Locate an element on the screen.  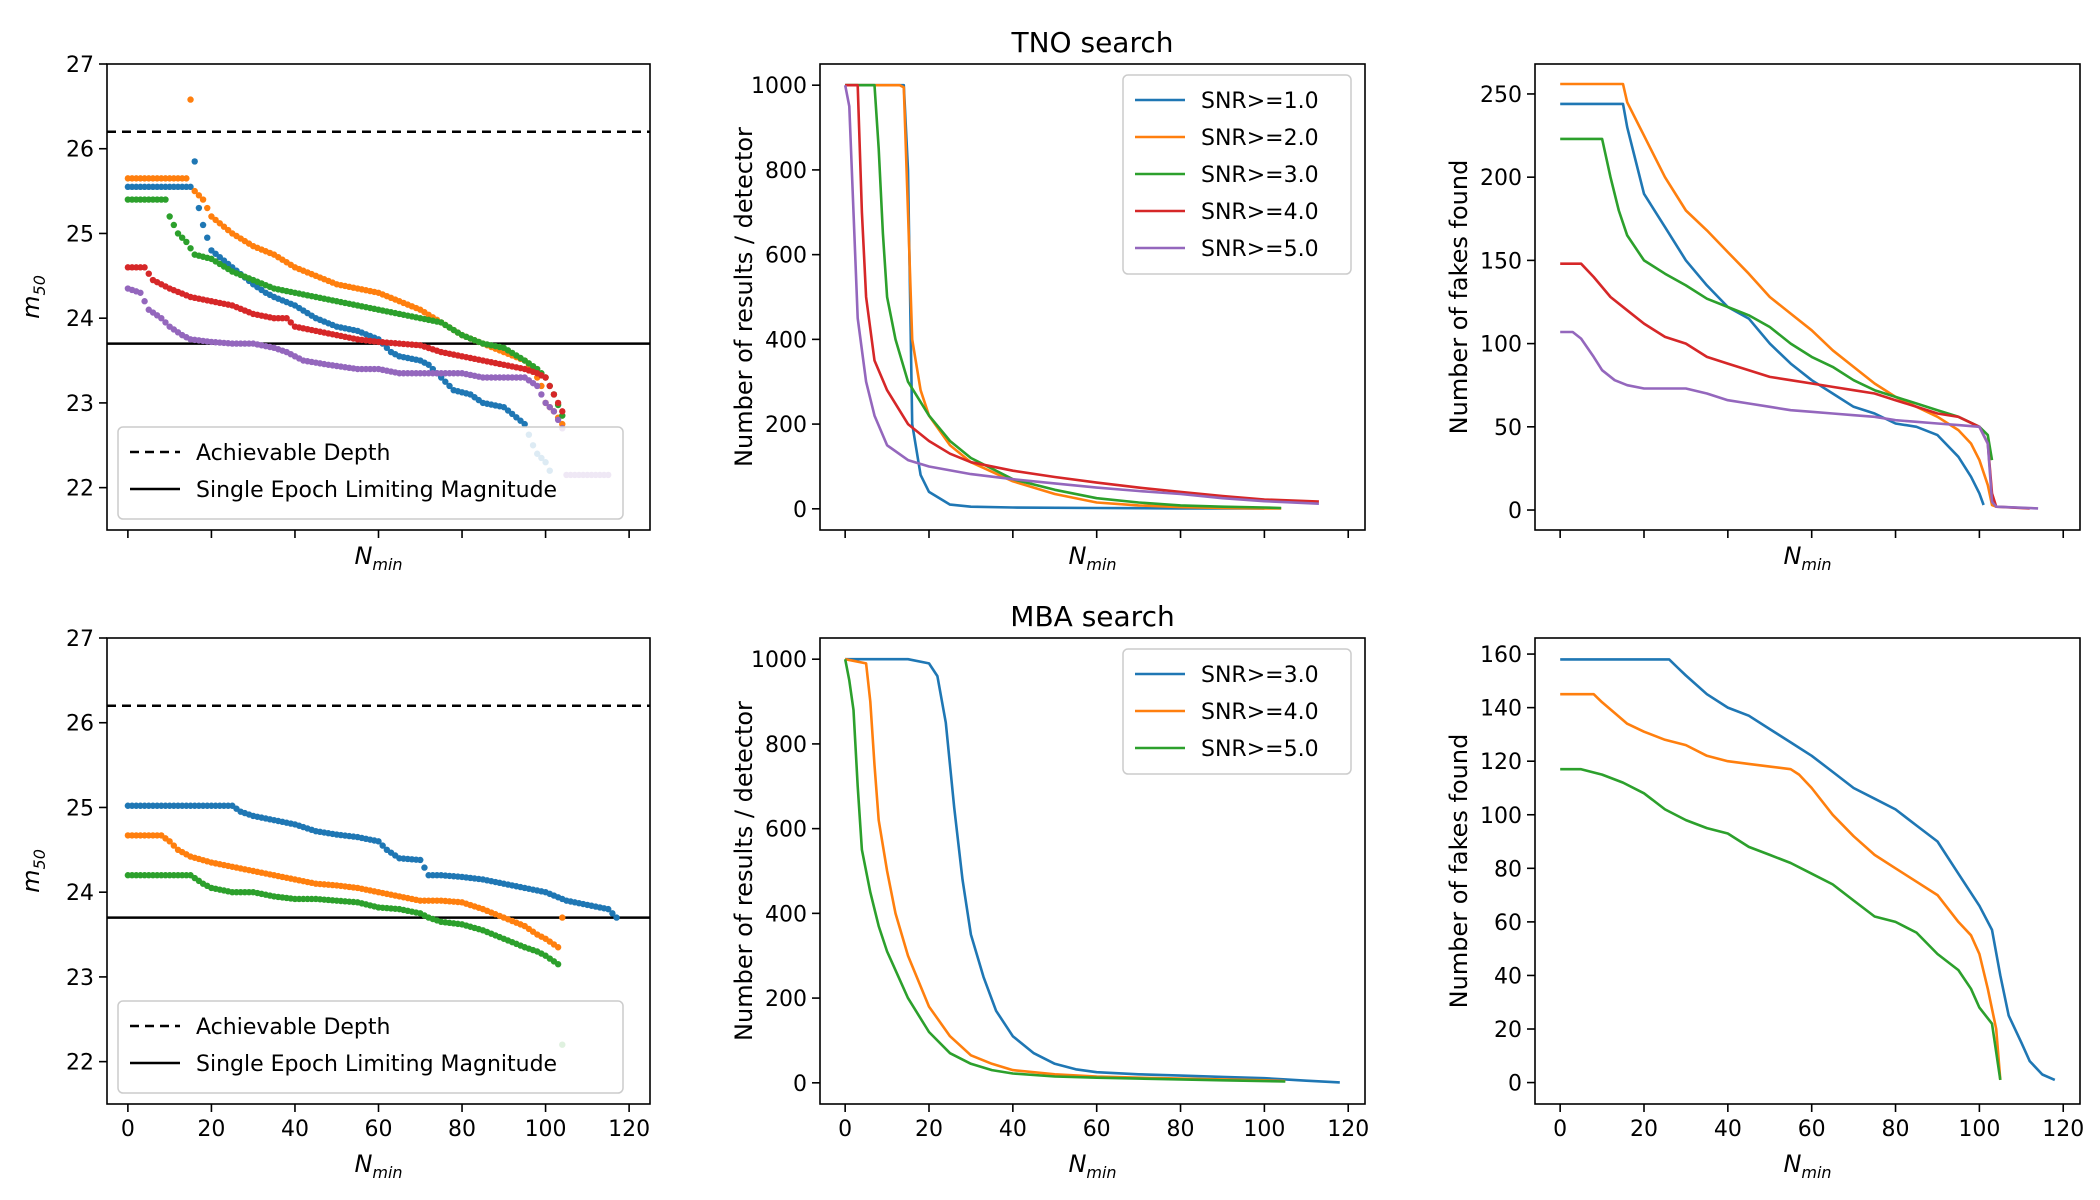
y-tick-label: 60 is located at coordinates (1508, 923).